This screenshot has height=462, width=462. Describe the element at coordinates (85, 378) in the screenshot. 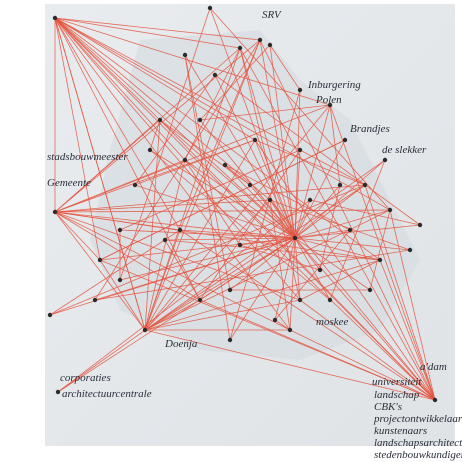

I see `handwritten-label: corporaties` at that location.